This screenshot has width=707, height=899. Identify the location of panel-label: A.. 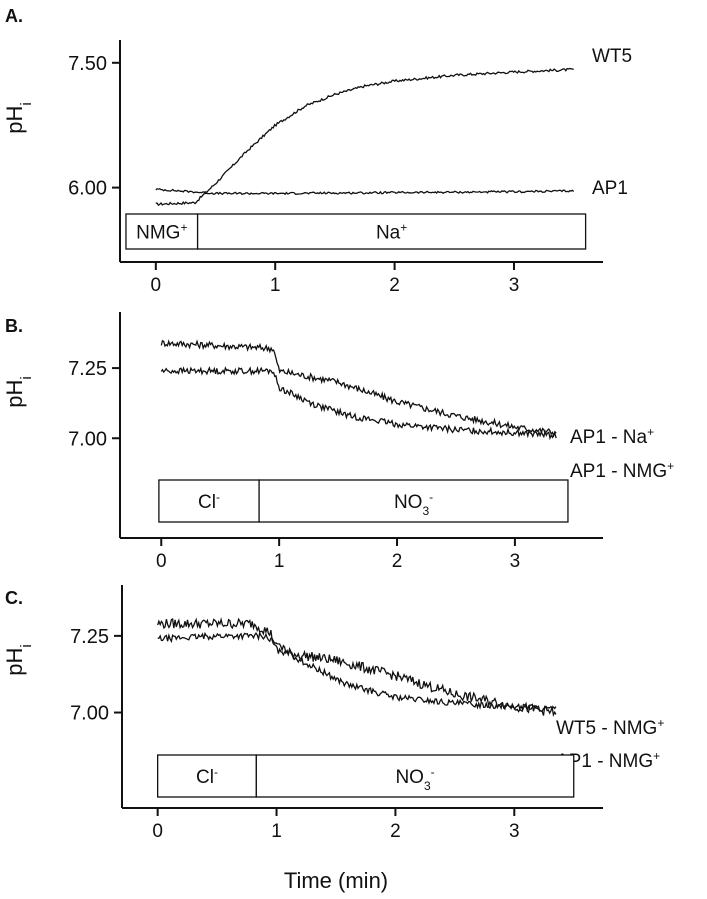
(14, 16).